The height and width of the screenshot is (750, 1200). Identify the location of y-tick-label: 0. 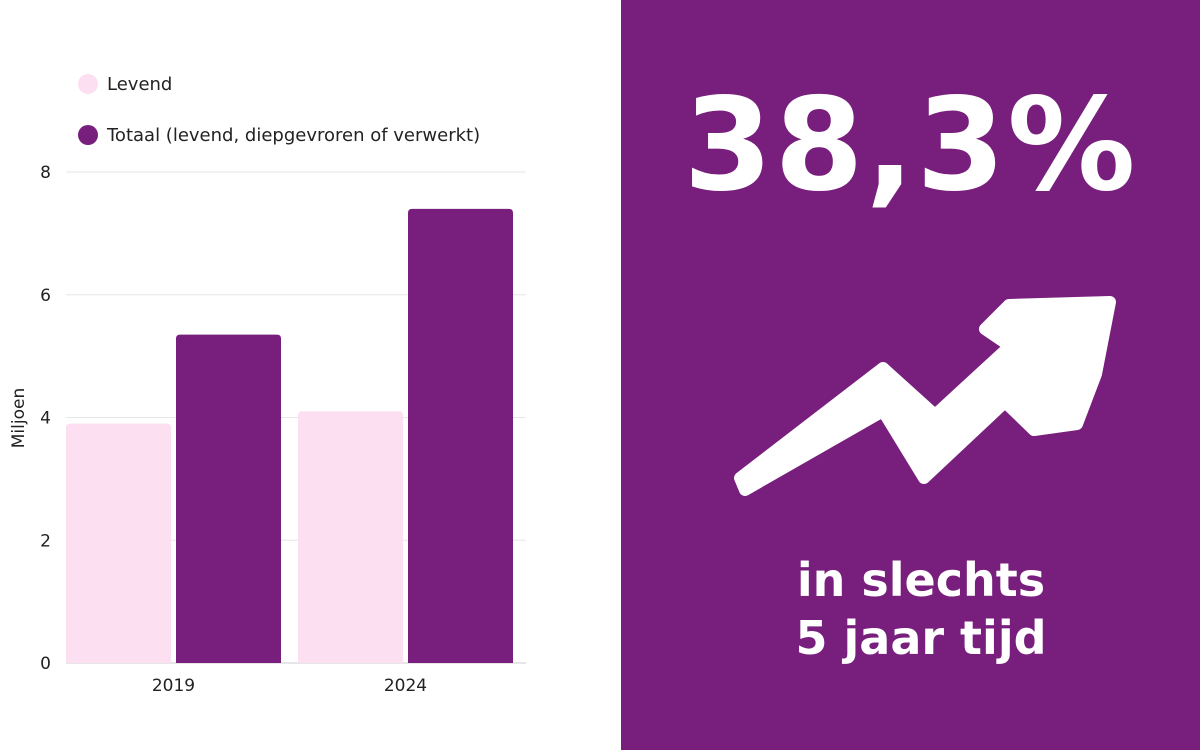
(45, 664).